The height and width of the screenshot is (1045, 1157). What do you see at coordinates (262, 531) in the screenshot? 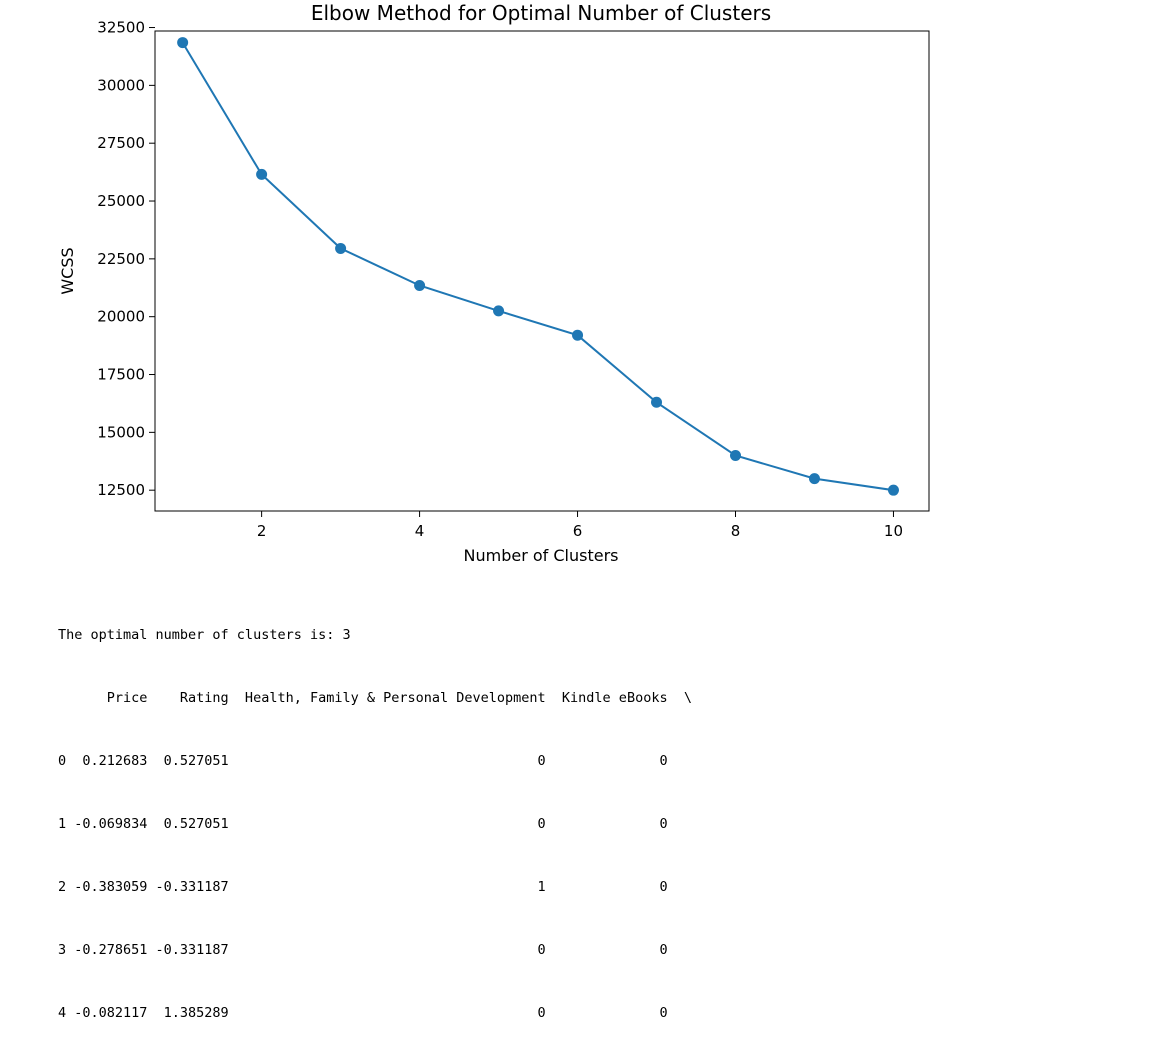
I see `x-tick-label: 2` at bounding box center [262, 531].